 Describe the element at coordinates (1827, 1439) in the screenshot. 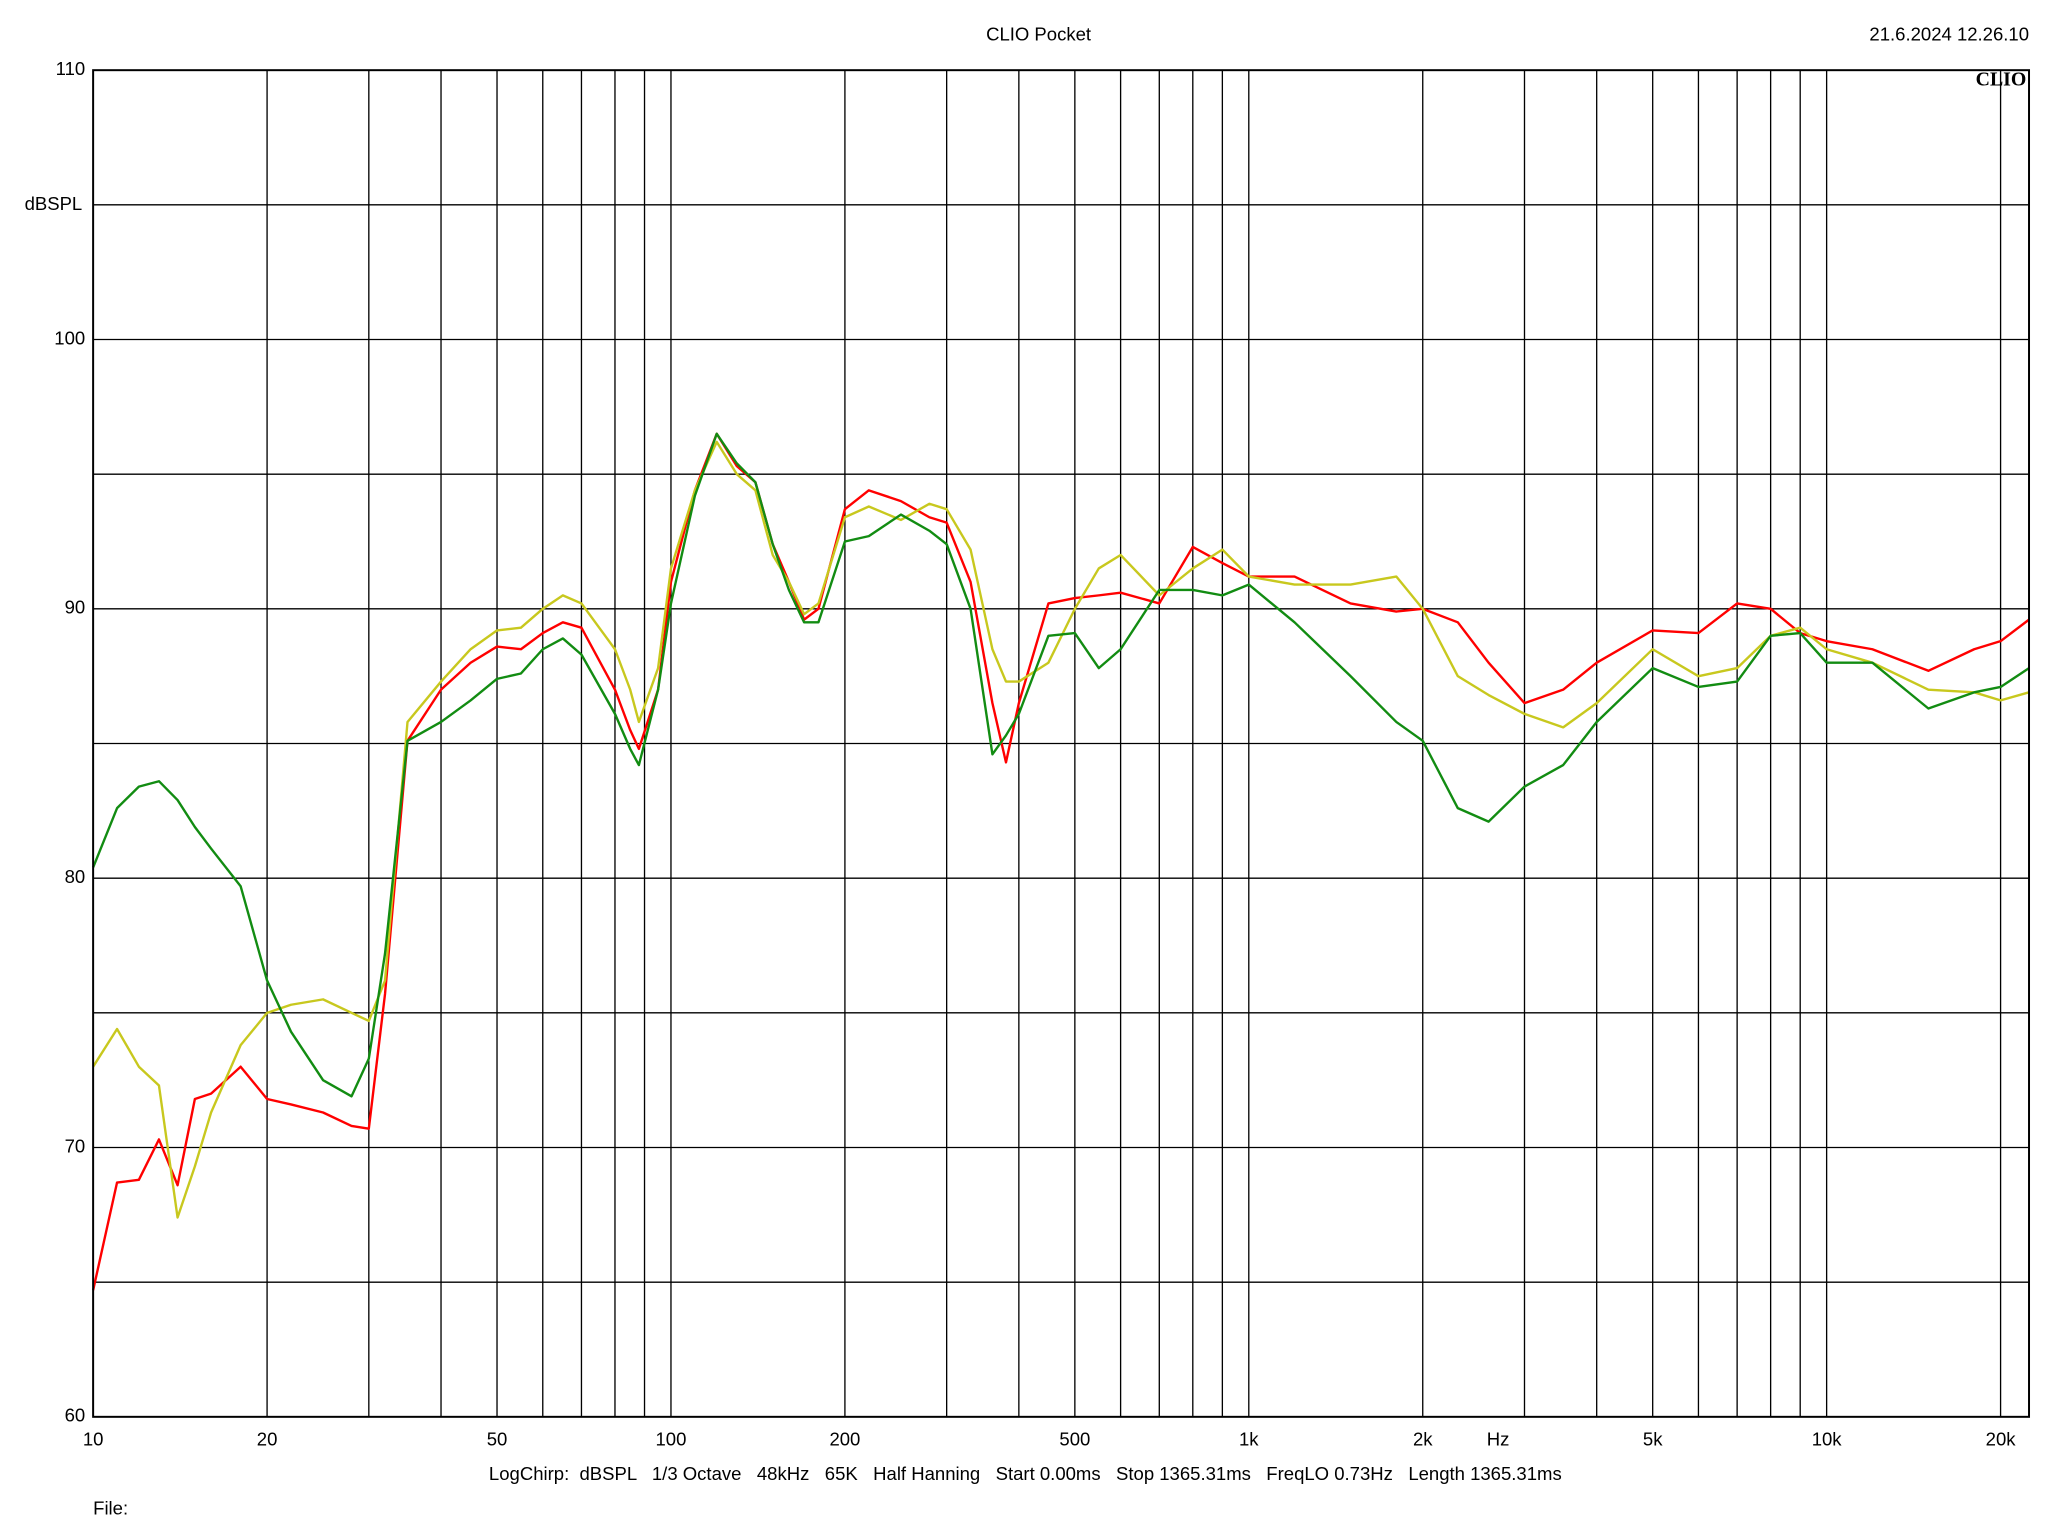

I see `x-tick-label: 10k` at that location.